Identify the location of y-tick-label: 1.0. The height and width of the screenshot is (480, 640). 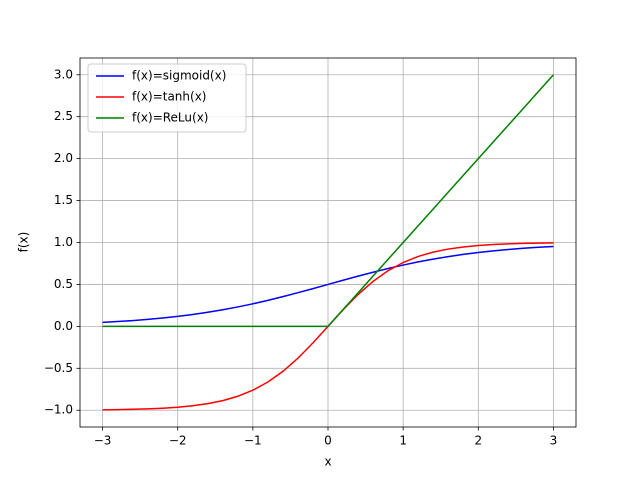
(63, 242).